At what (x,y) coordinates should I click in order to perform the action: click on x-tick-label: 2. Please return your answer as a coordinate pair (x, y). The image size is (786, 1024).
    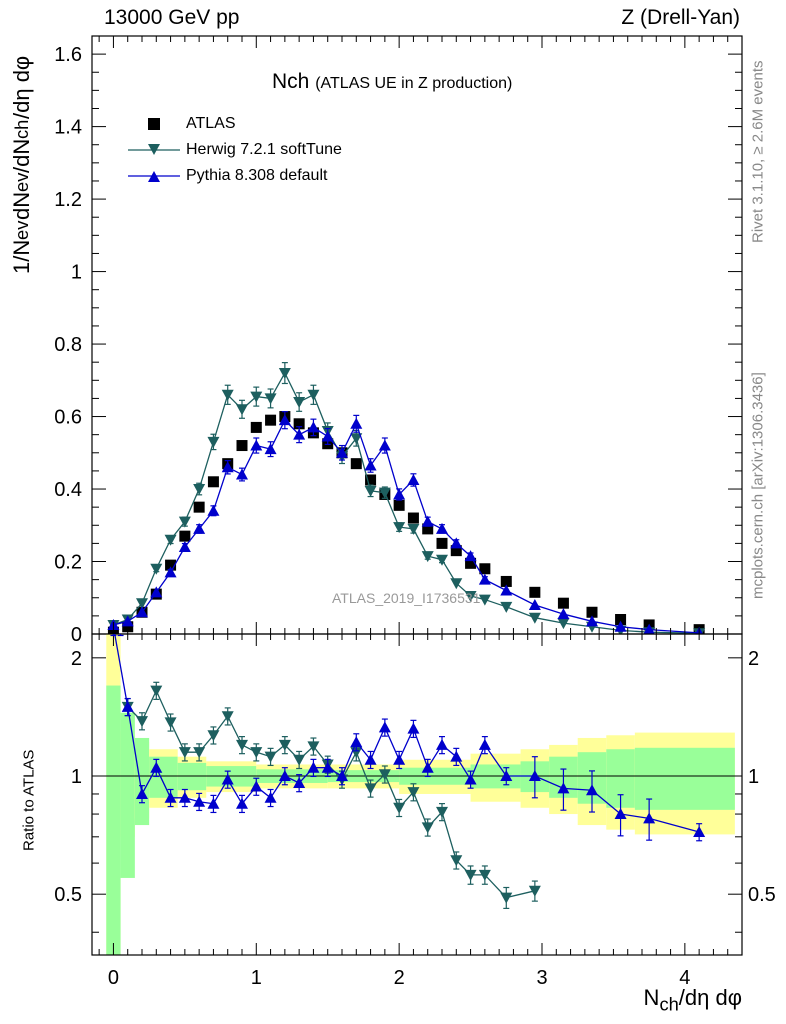
    Looking at the image, I should click on (399, 978).